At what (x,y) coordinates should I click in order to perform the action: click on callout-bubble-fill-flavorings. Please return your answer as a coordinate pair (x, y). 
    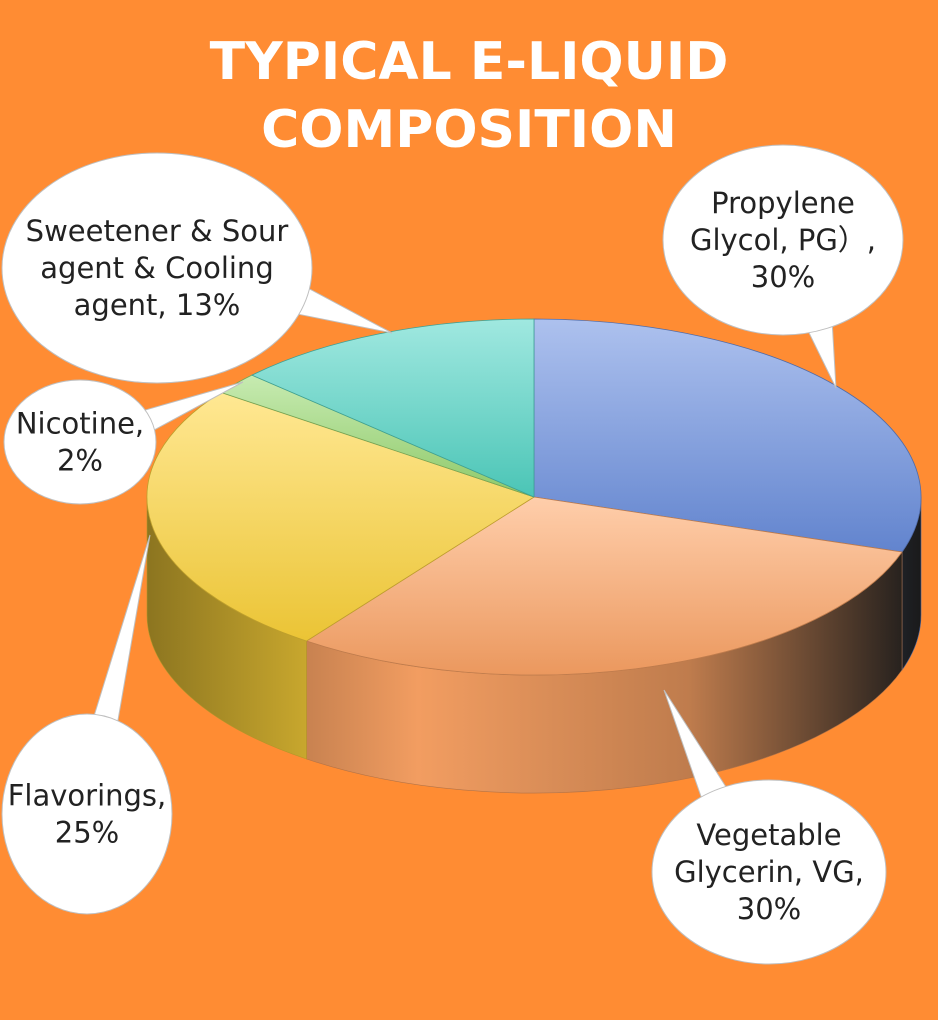
    Looking at the image, I should click on (87, 814).